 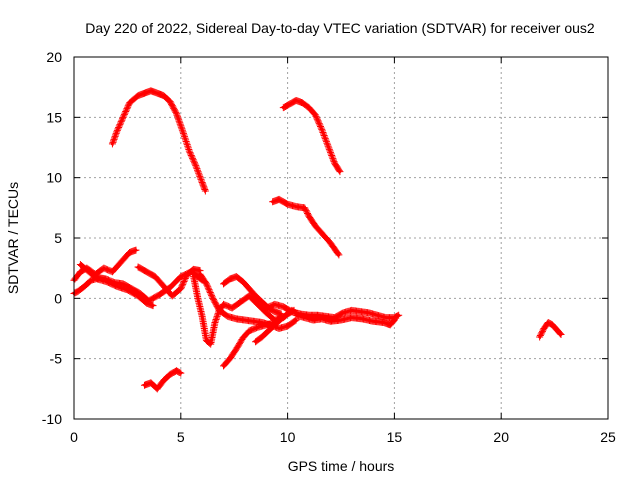 What do you see at coordinates (181, 437) in the screenshot?
I see `x-tick-label: 5` at bounding box center [181, 437].